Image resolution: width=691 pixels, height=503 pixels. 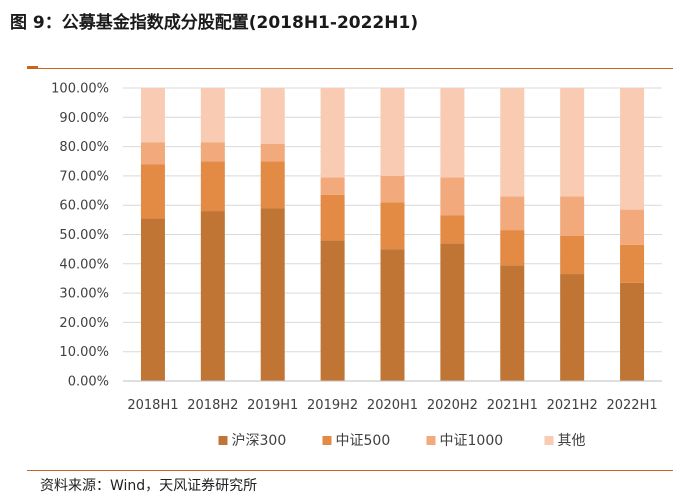 What do you see at coordinates (631, 405) in the screenshot?
I see `x-tick-label: 2022H1` at bounding box center [631, 405].